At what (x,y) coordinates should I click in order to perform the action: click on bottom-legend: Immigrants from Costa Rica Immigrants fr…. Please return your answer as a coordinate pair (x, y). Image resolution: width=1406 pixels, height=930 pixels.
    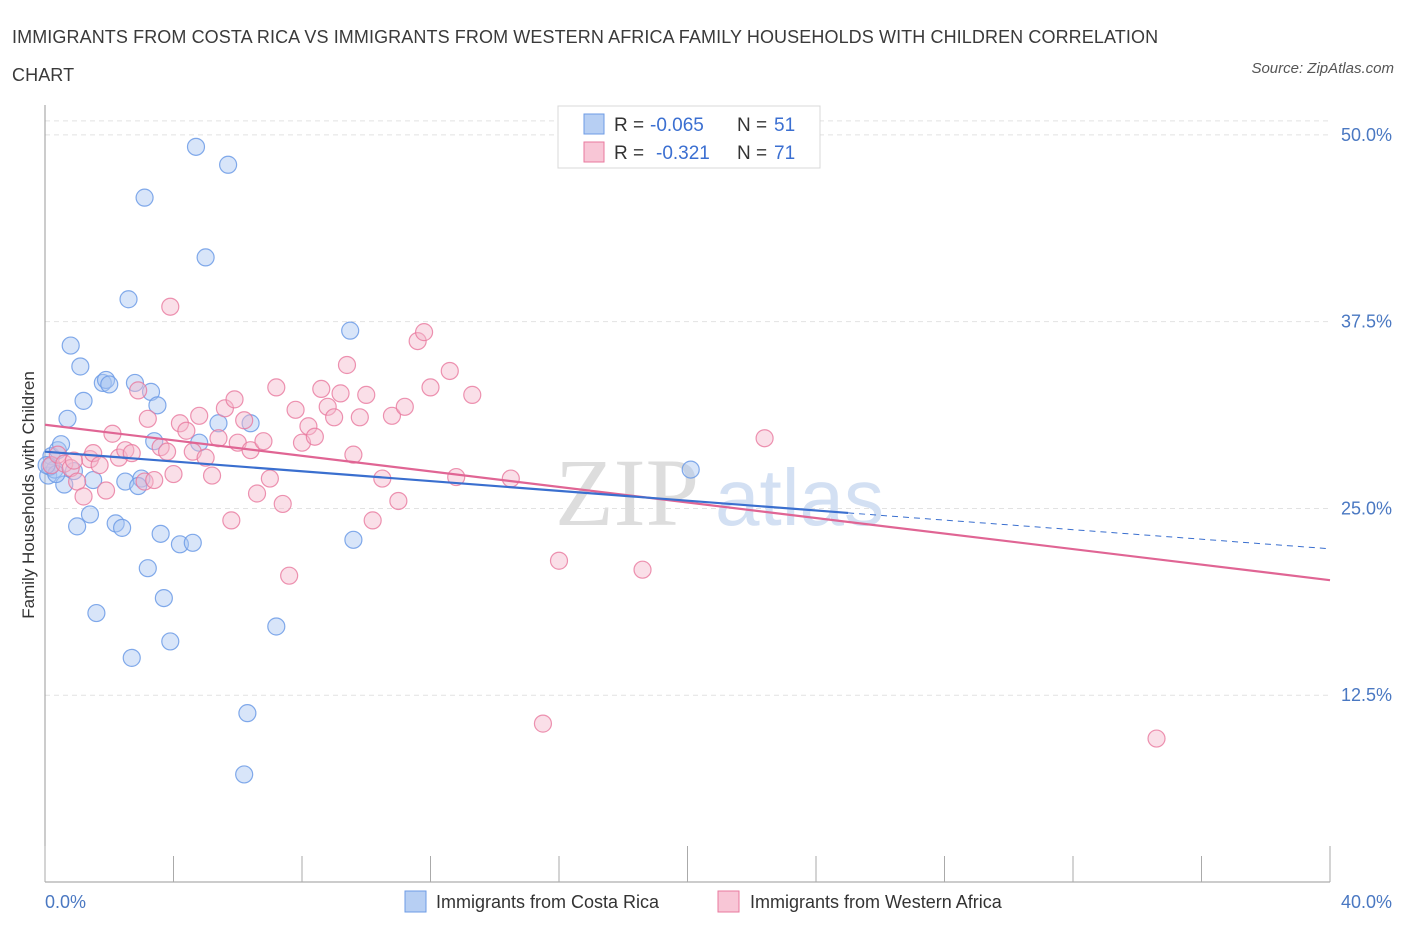
    Looking at the image, I should click on (703, 901).